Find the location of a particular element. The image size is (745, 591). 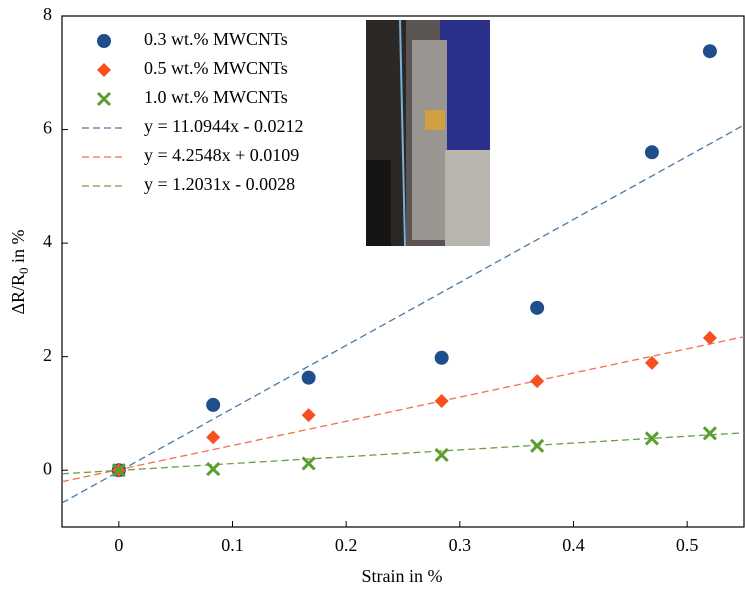

y-tick-label: 6 is located at coordinates (47, 128).